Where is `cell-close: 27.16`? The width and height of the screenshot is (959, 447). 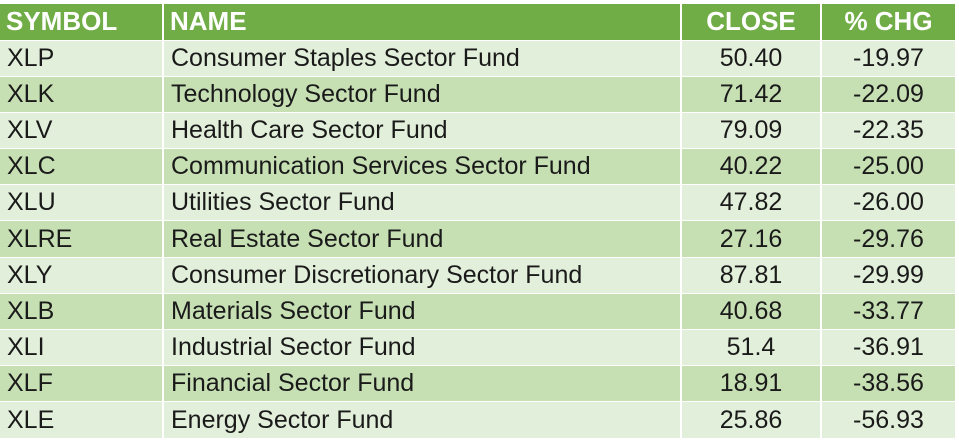
cell-close: 27.16 is located at coordinates (751, 239).